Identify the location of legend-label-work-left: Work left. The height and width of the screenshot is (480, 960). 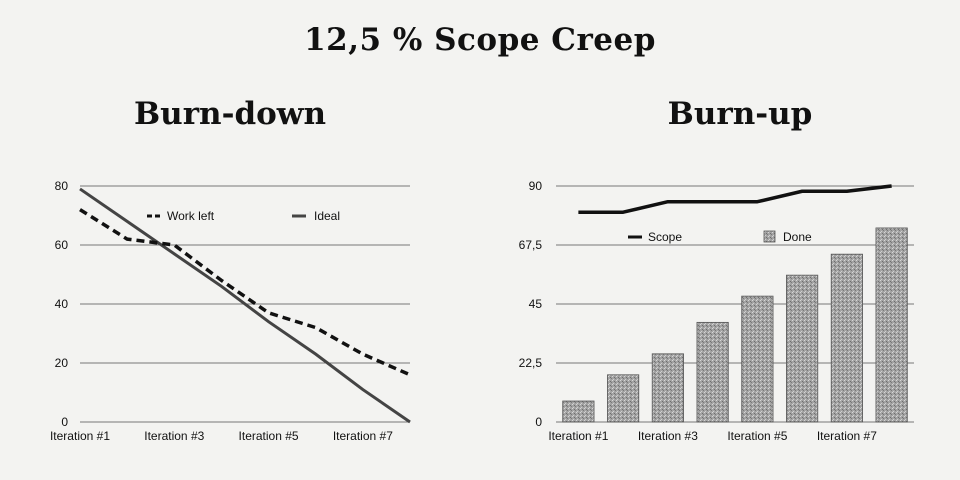
(191, 216).